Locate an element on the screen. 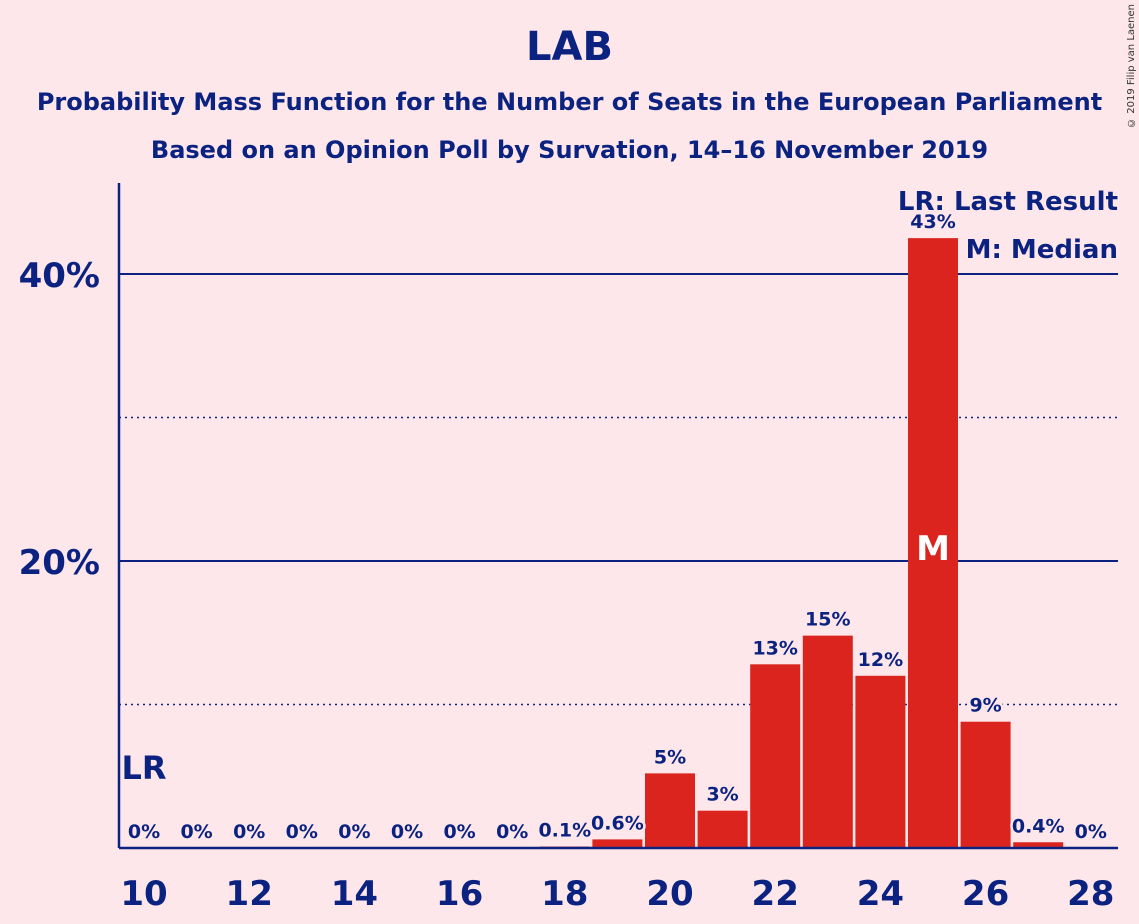 Image resolution: width=1139 pixels, height=924 pixels. x-tick-label: 14 is located at coordinates (354, 894).